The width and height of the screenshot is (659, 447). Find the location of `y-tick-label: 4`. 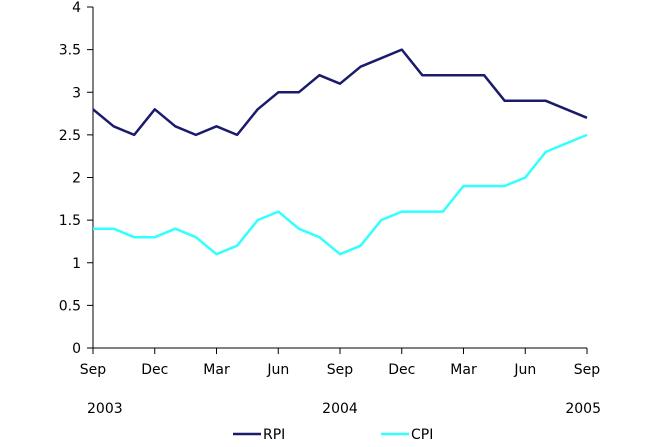

y-tick-label: 4 is located at coordinates (76, 8).